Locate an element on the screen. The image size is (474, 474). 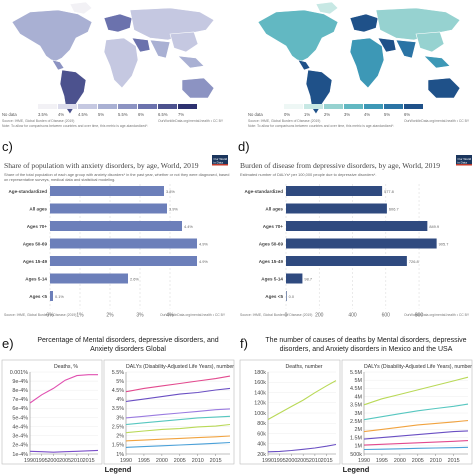
x-tick-label: 2005 is located at coordinates (418, 461).